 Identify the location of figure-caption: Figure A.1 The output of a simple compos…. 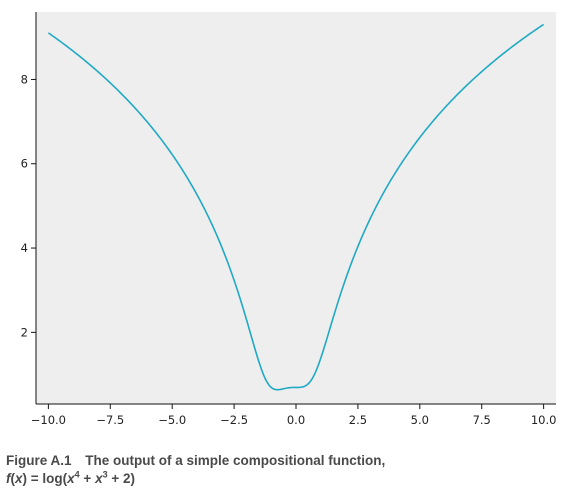
(291, 470).